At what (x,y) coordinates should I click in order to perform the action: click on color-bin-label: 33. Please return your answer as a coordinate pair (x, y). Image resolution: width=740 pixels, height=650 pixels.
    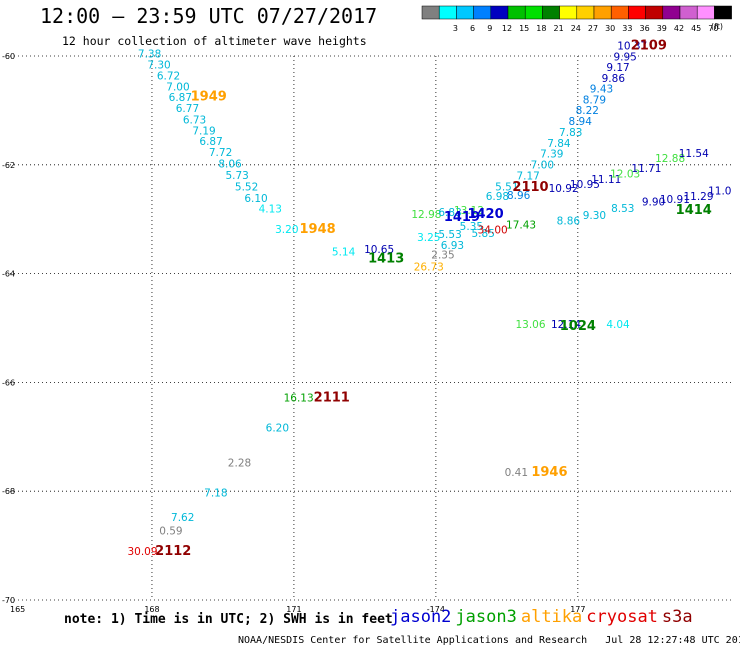
    Looking at the image, I should click on (627, 28).